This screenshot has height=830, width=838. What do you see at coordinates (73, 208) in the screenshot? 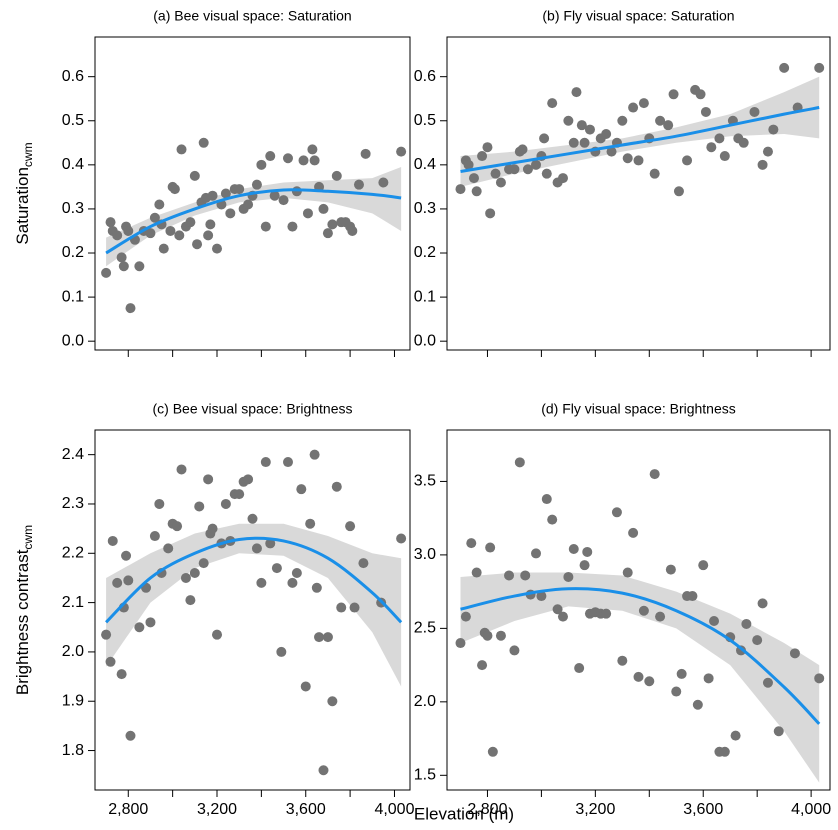
I see `y-tick-label: 0.3` at bounding box center [73, 208].